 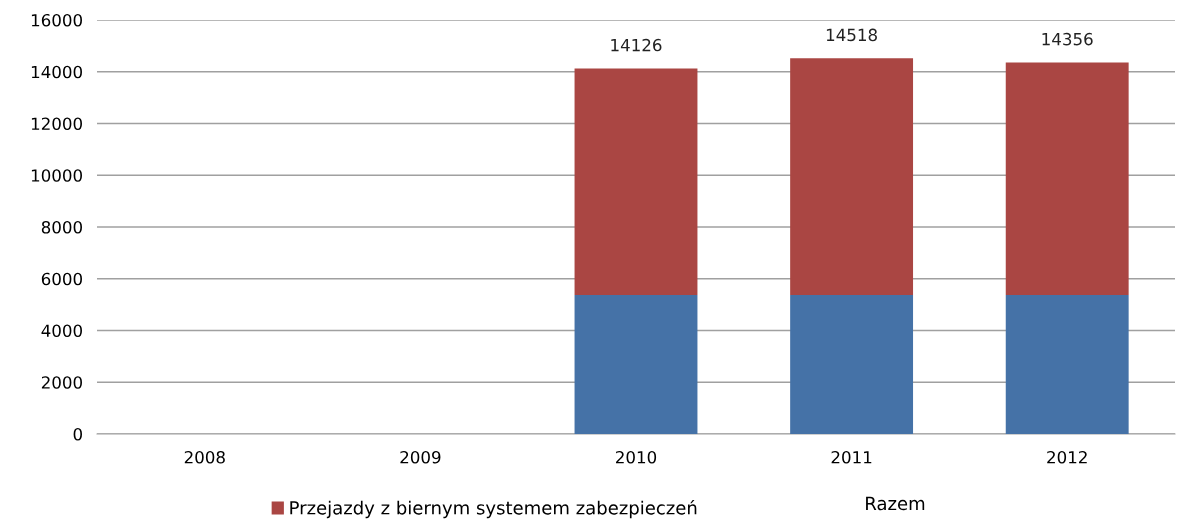 What do you see at coordinates (895, 503) in the screenshot?
I see `text: Razem` at bounding box center [895, 503].